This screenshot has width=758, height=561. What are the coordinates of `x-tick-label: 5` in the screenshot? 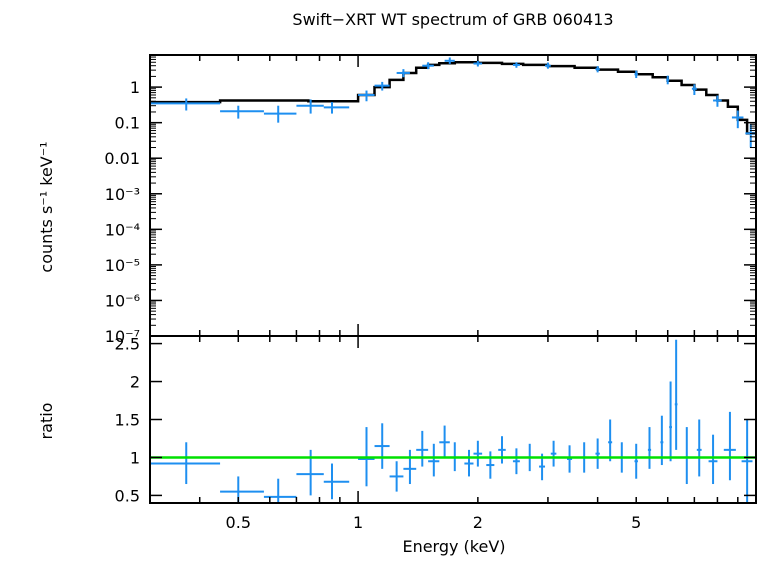 It's located at (636, 522).